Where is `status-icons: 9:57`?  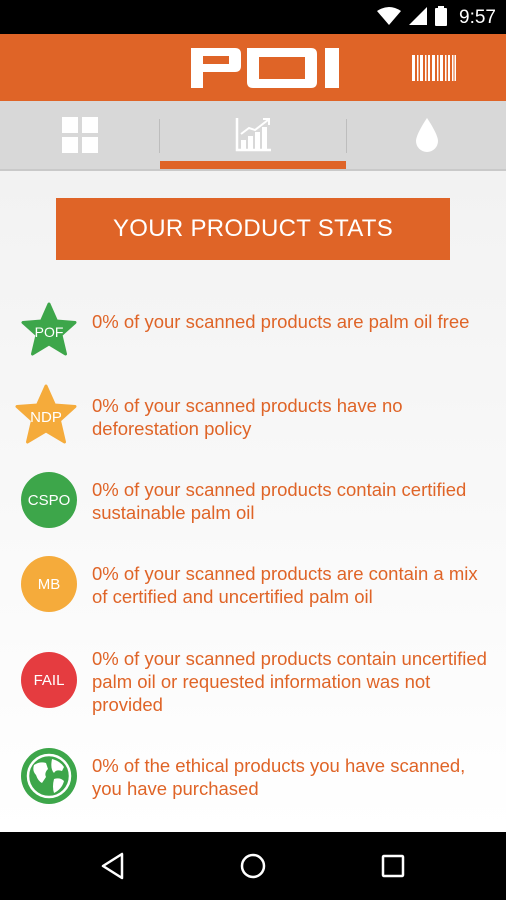
status-icons: 9:57 is located at coordinates (436, 18).